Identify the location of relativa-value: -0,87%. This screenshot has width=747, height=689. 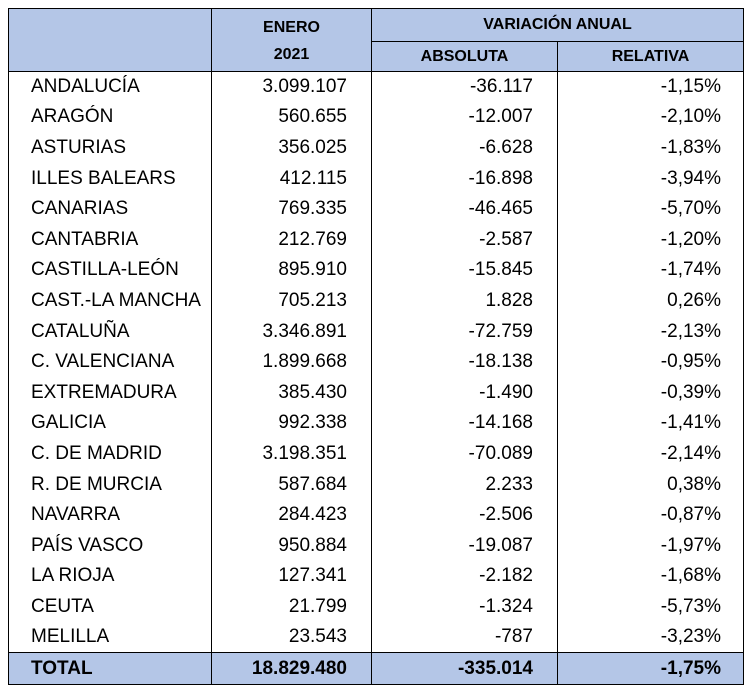
(650, 515).